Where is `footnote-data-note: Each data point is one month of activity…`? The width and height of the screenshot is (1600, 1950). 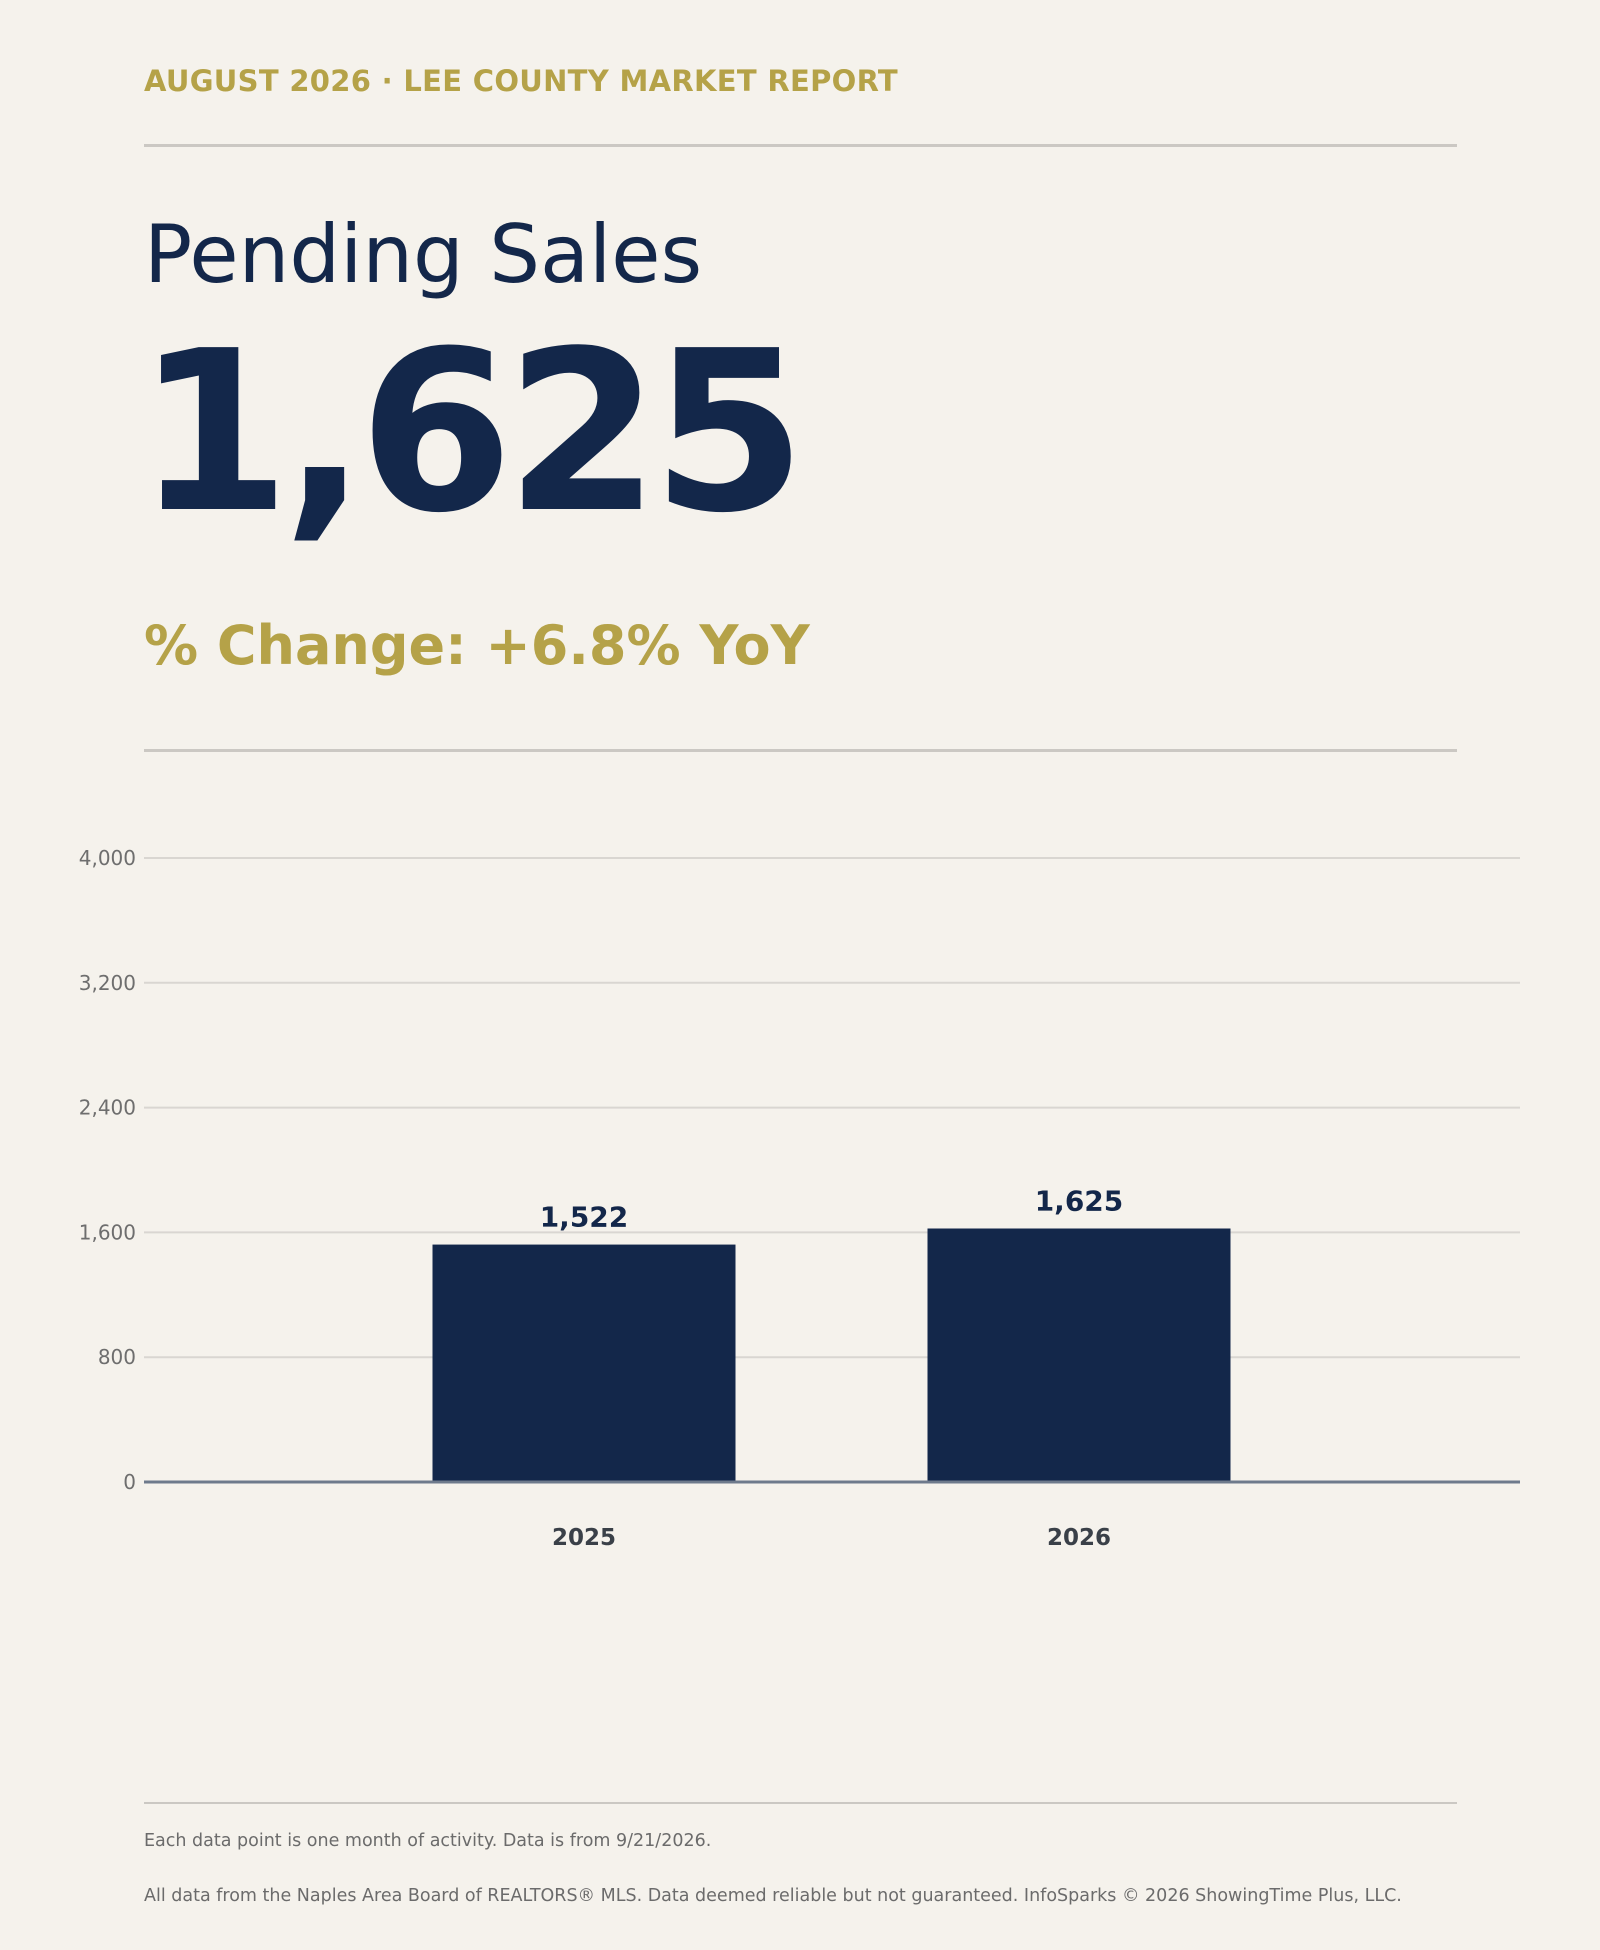 footnote-data-note: Each data point is one month of activity… is located at coordinates (428, 1841).